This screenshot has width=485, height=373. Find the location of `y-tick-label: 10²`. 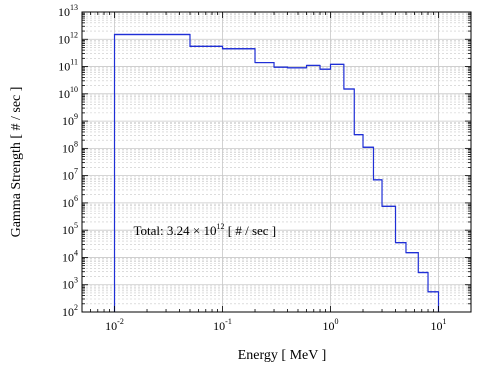

y-tick-label: 10² is located at coordinates (70, 311).